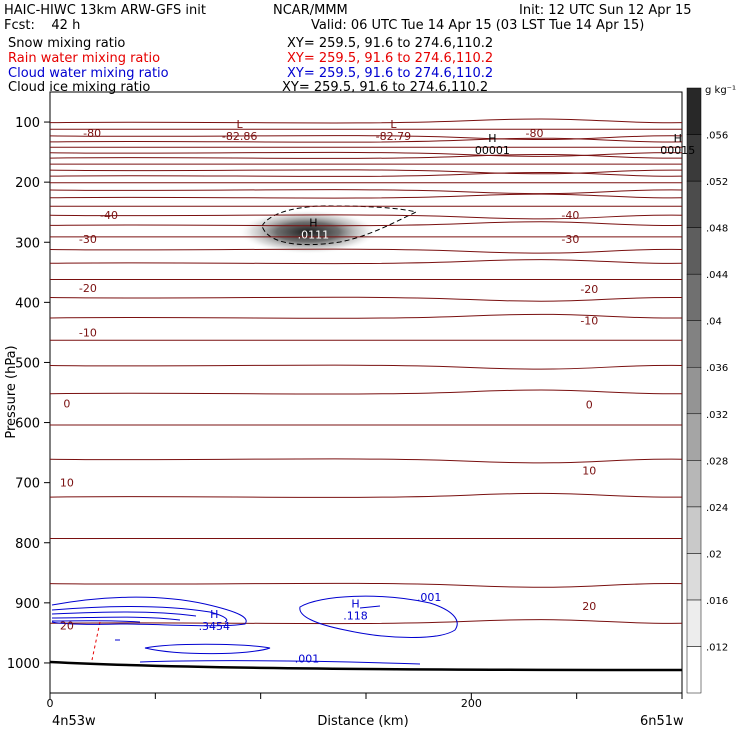  What do you see at coordinates (27, 544) in the screenshot?
I see `y-tick-label: 800` at bounding box center [27, 544].